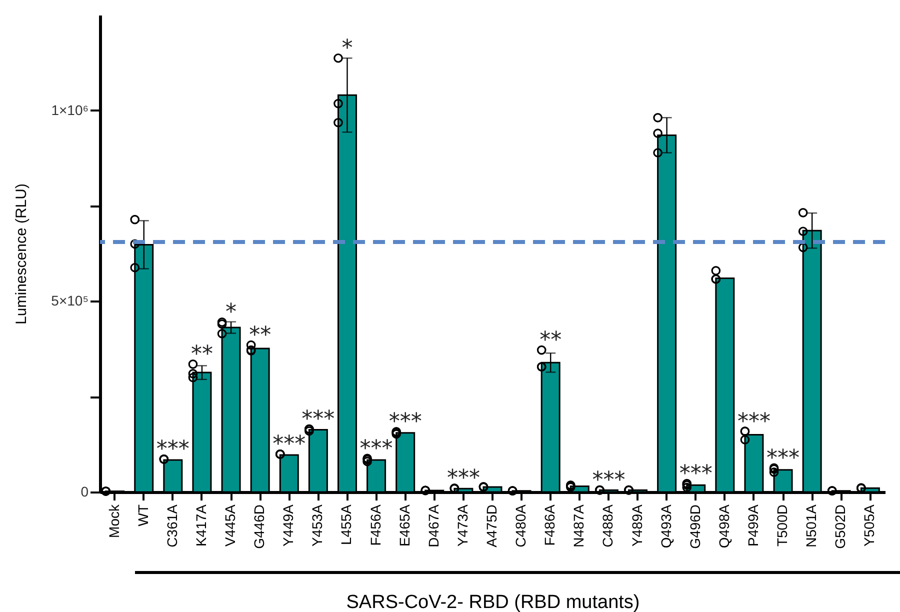  Describe the element at coordinates (375, 525) in the screenshot. I see `x-tick-label: F456A` at that location.